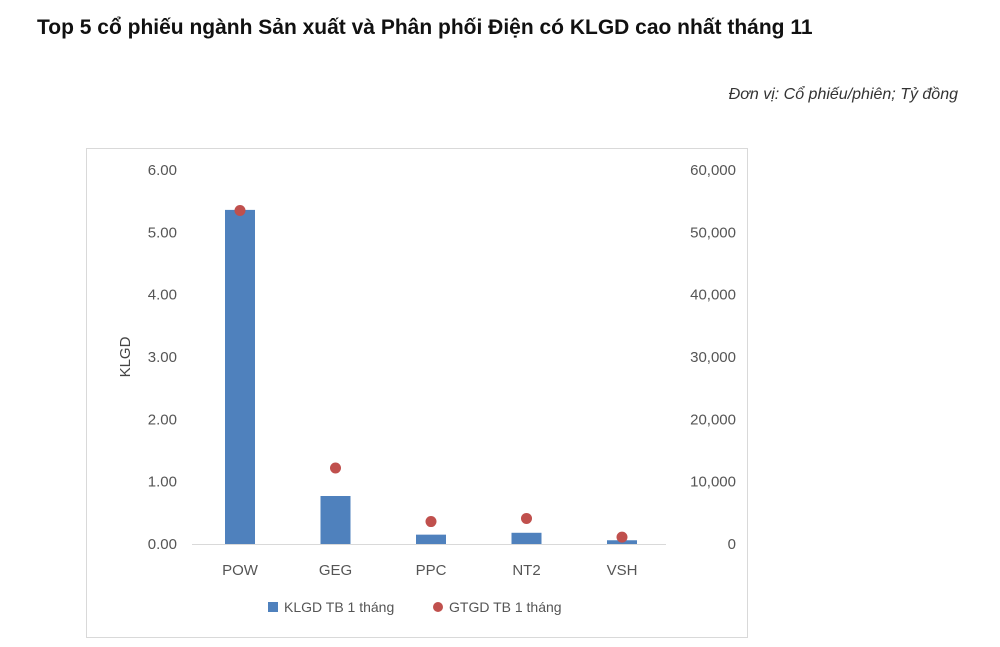 Image resolution: width=1000 pixels, height=647 pixels. I want to click on y2-tick-label: 60,000, so click(713, 170).